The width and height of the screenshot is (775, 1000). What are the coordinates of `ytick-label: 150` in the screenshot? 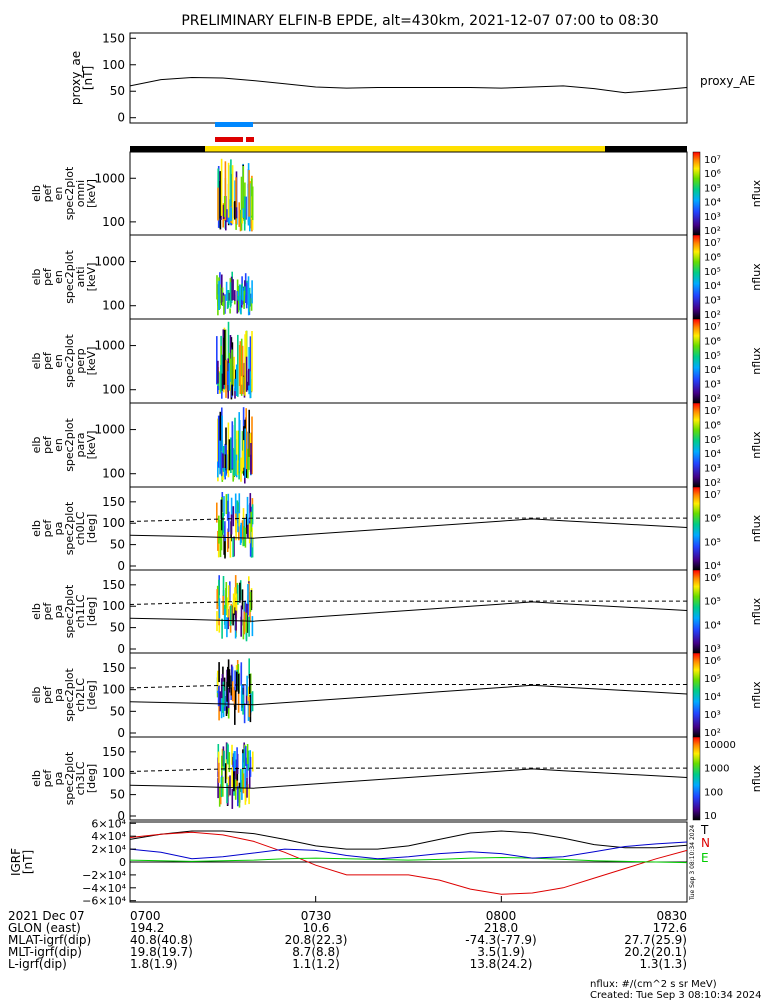 It's located at (113, 752).